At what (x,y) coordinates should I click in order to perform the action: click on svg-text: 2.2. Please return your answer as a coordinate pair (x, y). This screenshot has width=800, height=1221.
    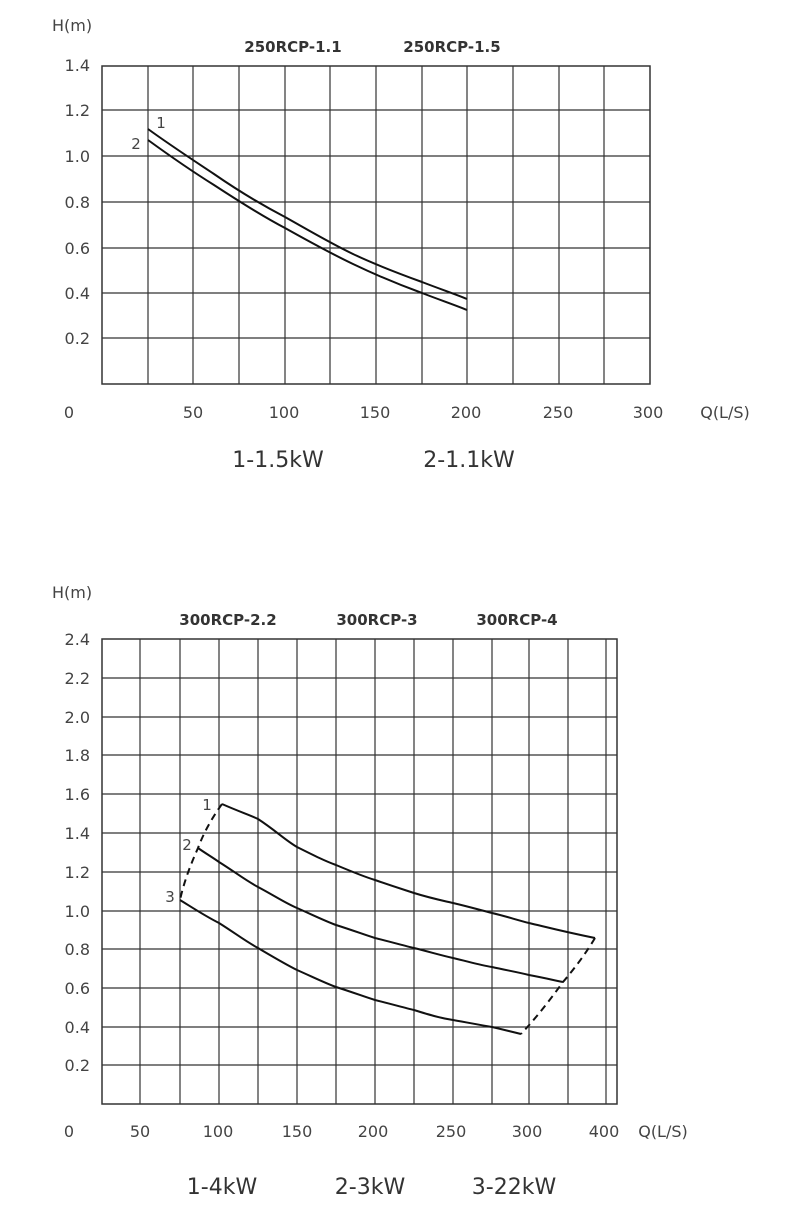
    Looking at the image, I should click on (77, 678).